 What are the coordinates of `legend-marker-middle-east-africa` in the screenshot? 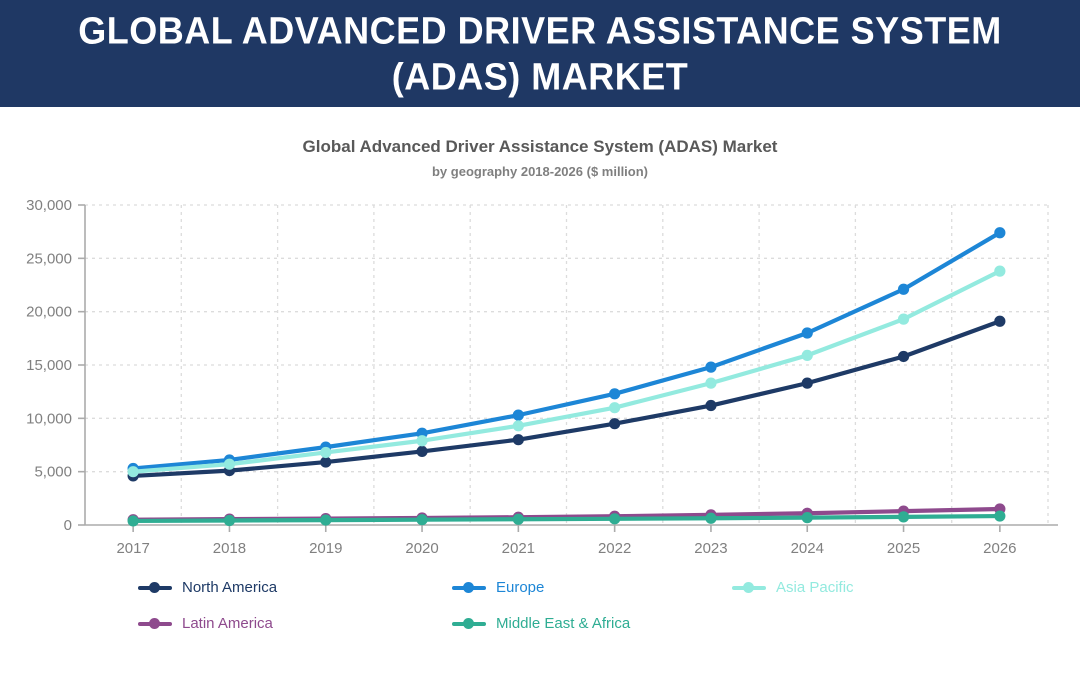 It's located at (469, 623).